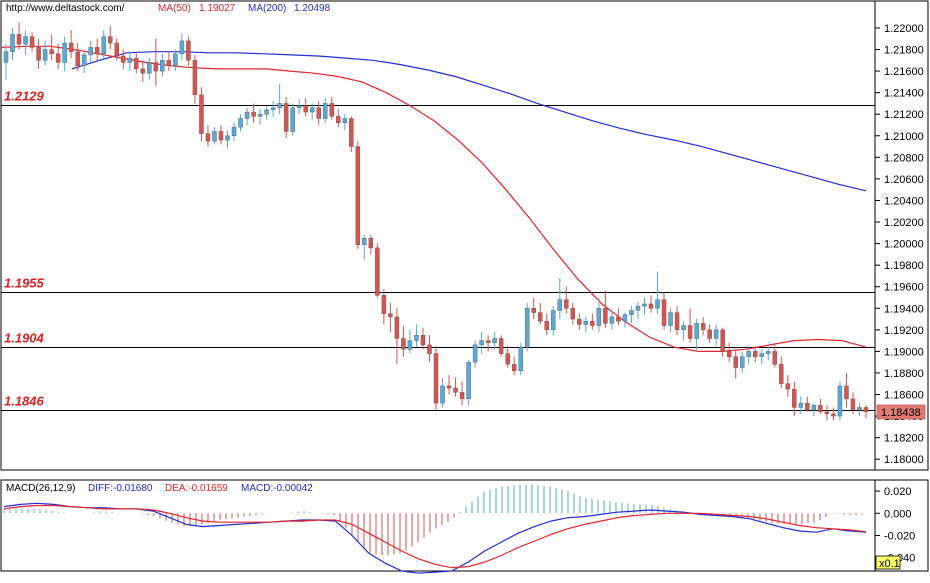 This screenshot has width=930, height=583. What do you see at coordinates (267, 8) in the screenshot?
I see `ma200-label: MA(200)` at bounding box center [267, 8].